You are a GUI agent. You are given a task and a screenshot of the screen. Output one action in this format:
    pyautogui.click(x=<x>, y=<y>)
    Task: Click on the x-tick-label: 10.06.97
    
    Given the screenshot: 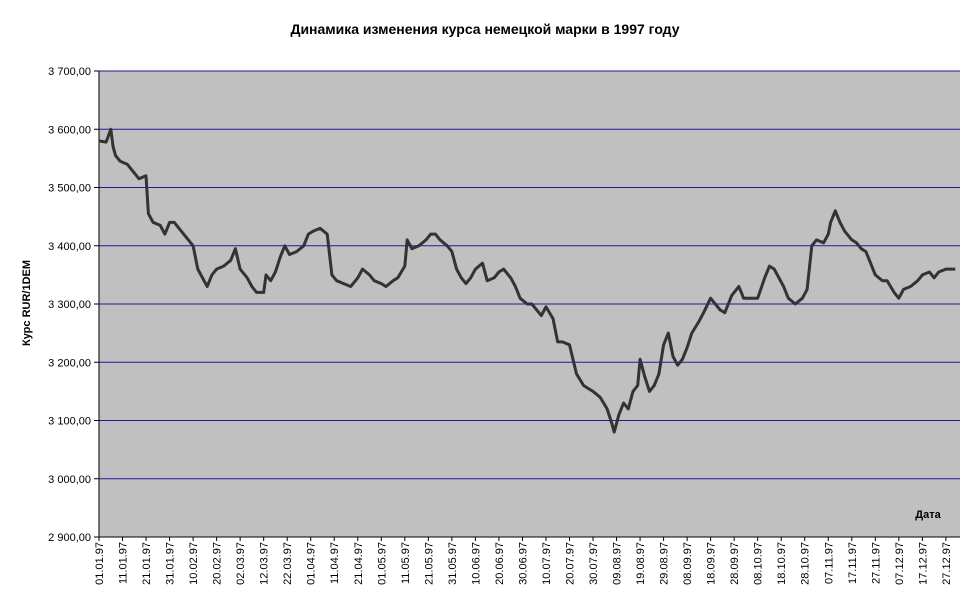 What is the action you would take?
    pyautogui.click(x=476, y=563)
    